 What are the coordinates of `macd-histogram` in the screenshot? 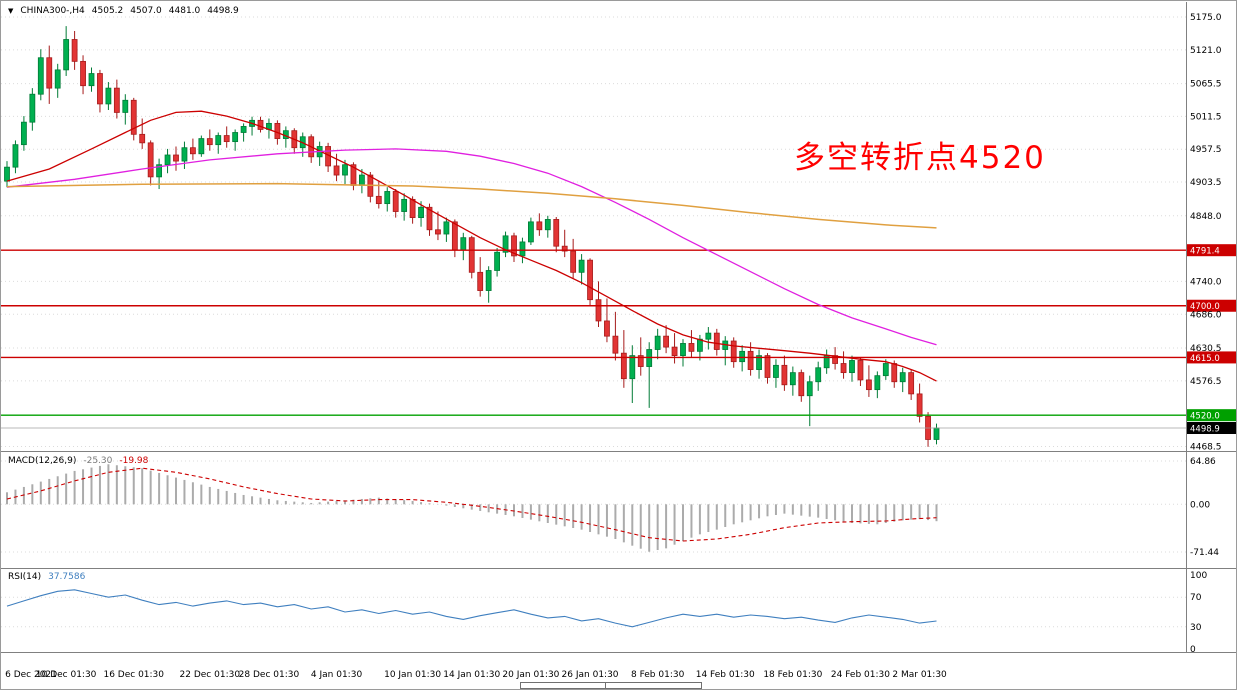 It's located at (472, 508).